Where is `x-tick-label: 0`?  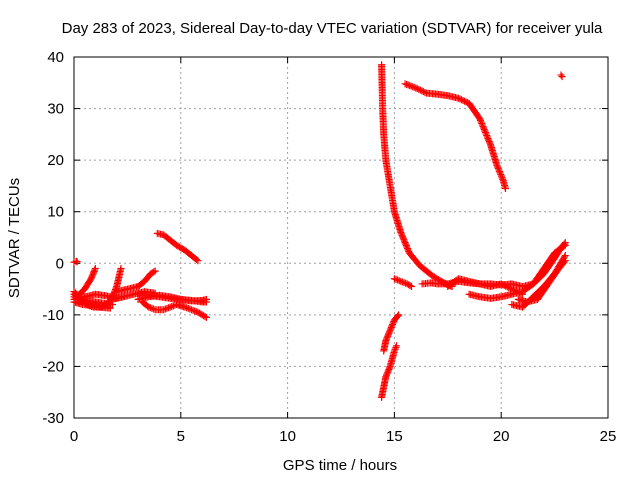
x-tick-label: 0 is located at coordinates (74, 436).